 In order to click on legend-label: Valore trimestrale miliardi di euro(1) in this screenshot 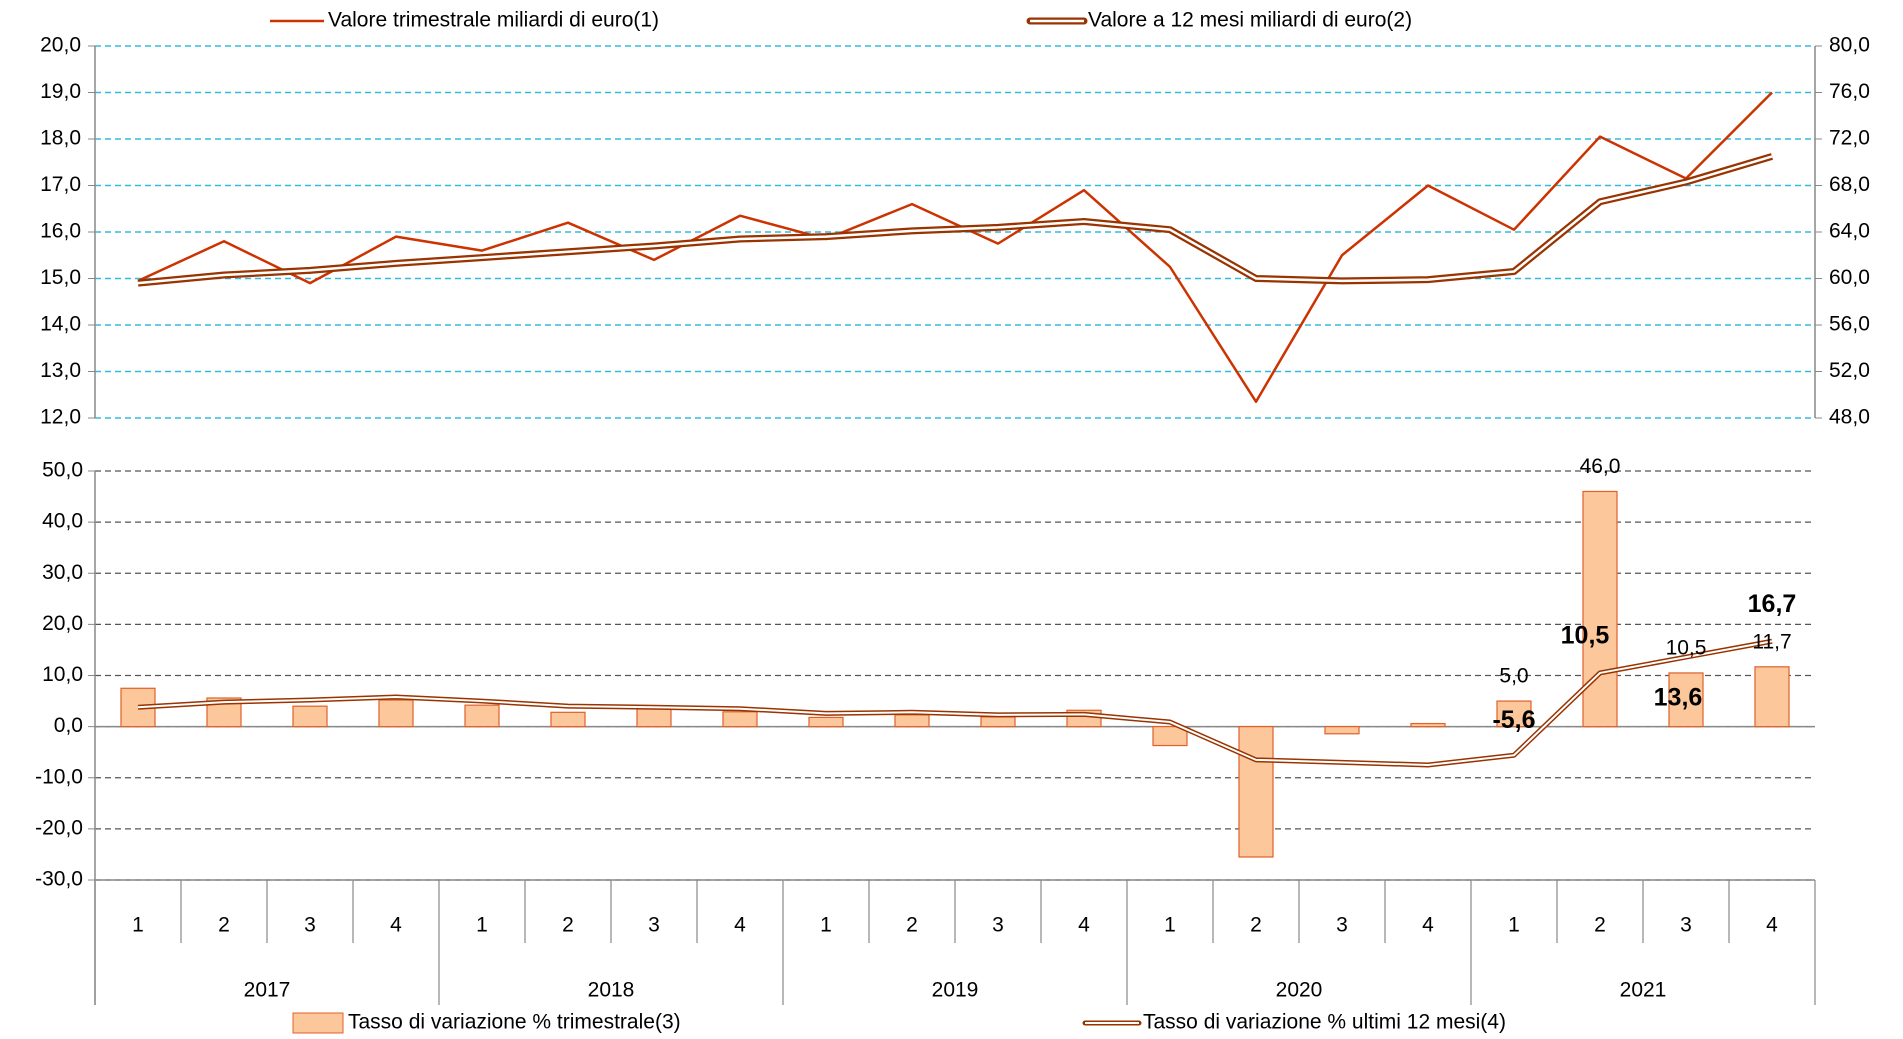, I will do `click(493, 20)`.